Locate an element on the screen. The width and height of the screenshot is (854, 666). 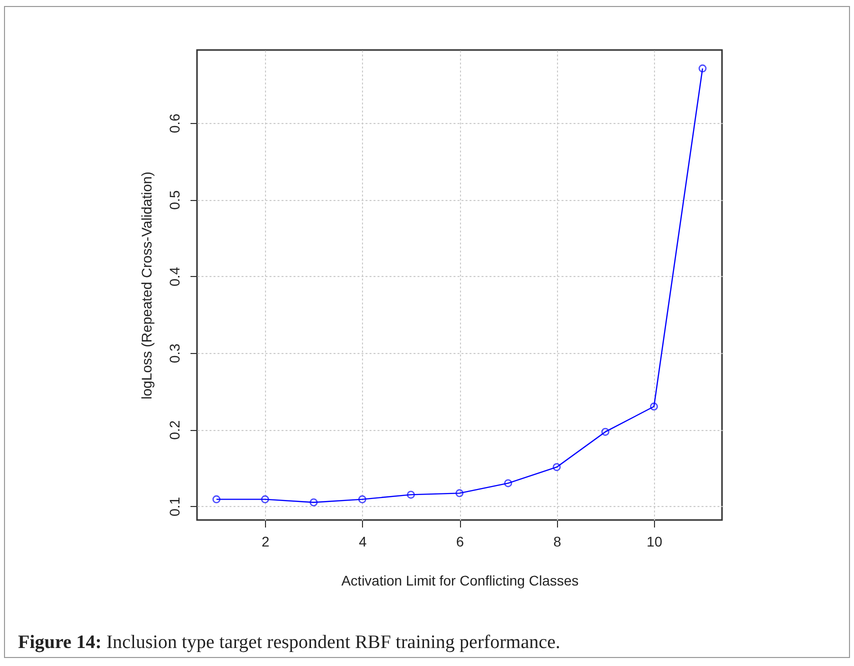
y-tick-label: 0.3 is located at coordinates (174, 353).